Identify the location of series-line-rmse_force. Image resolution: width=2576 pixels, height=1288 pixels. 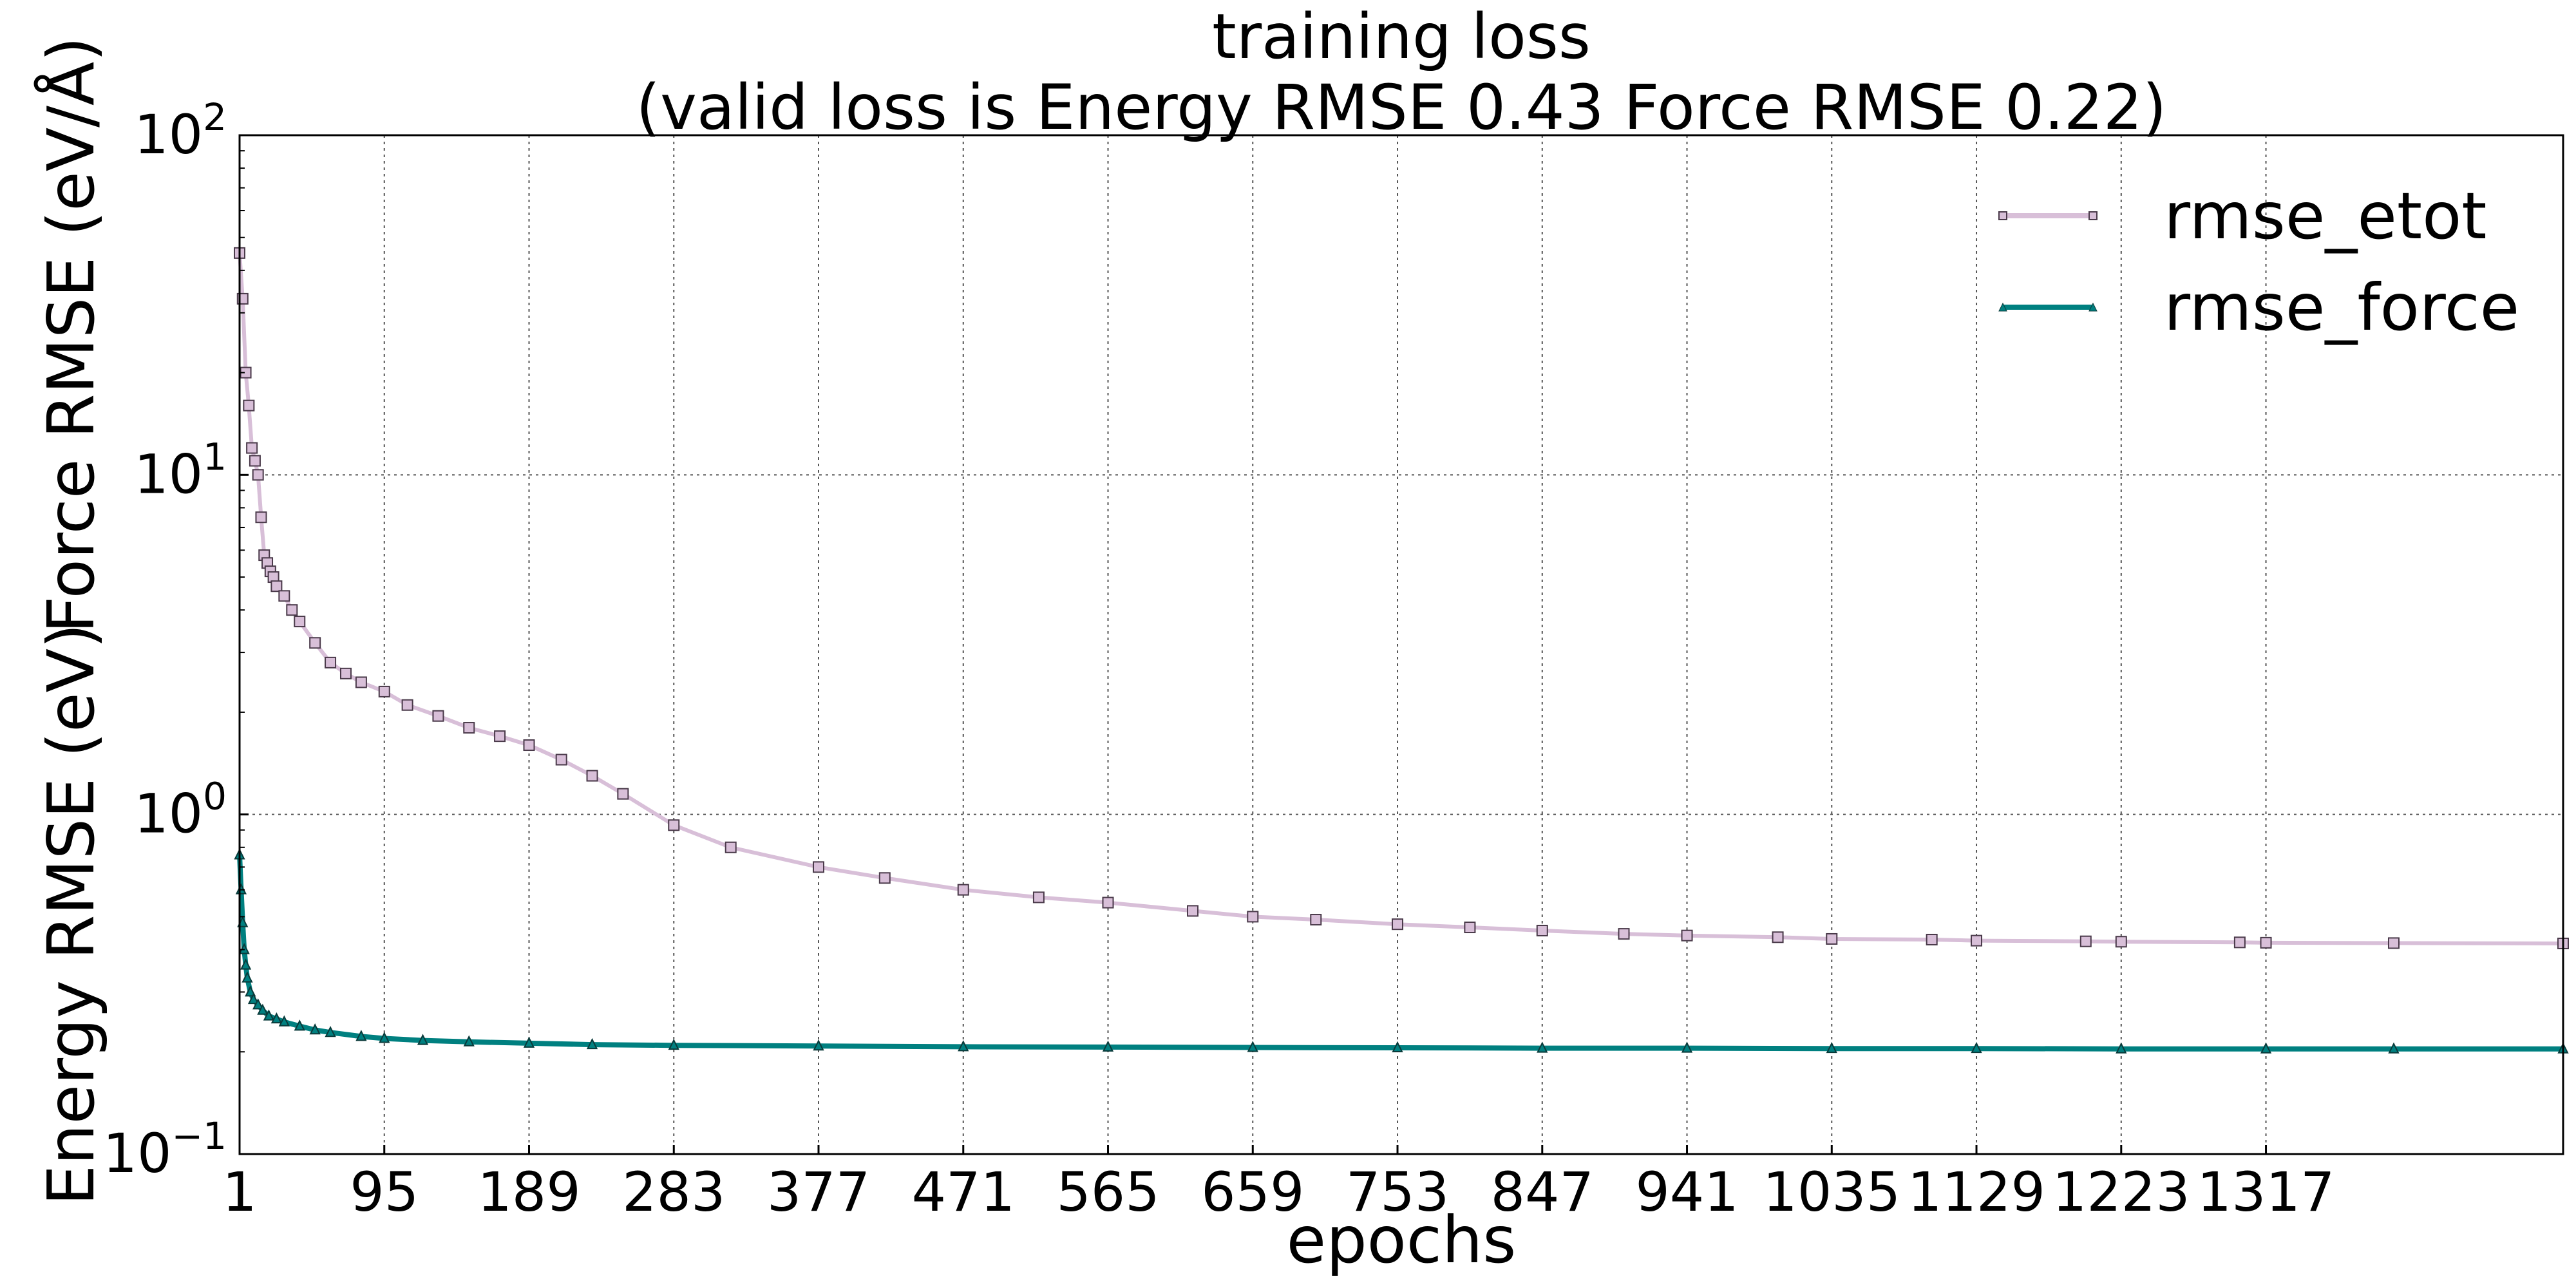
(1400, 953).